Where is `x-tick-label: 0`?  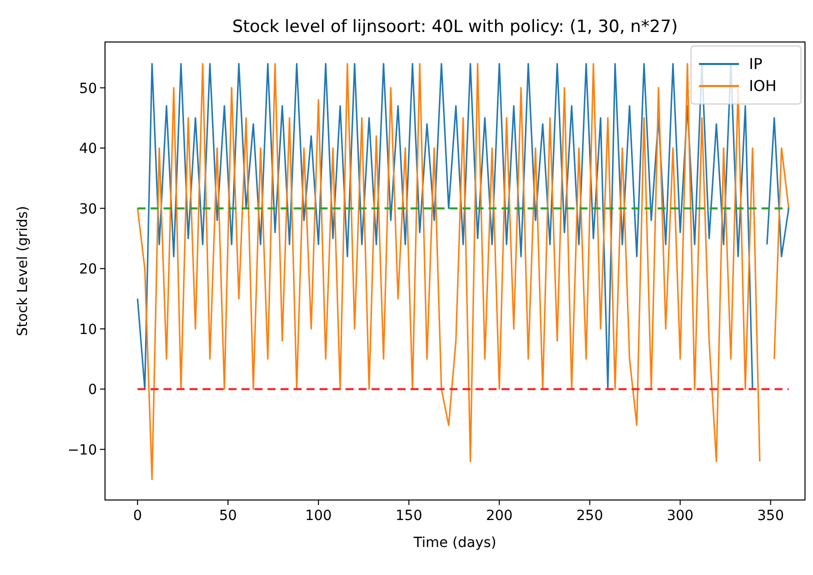 x-tick-label: 0 is located at coordinates (137, 516).